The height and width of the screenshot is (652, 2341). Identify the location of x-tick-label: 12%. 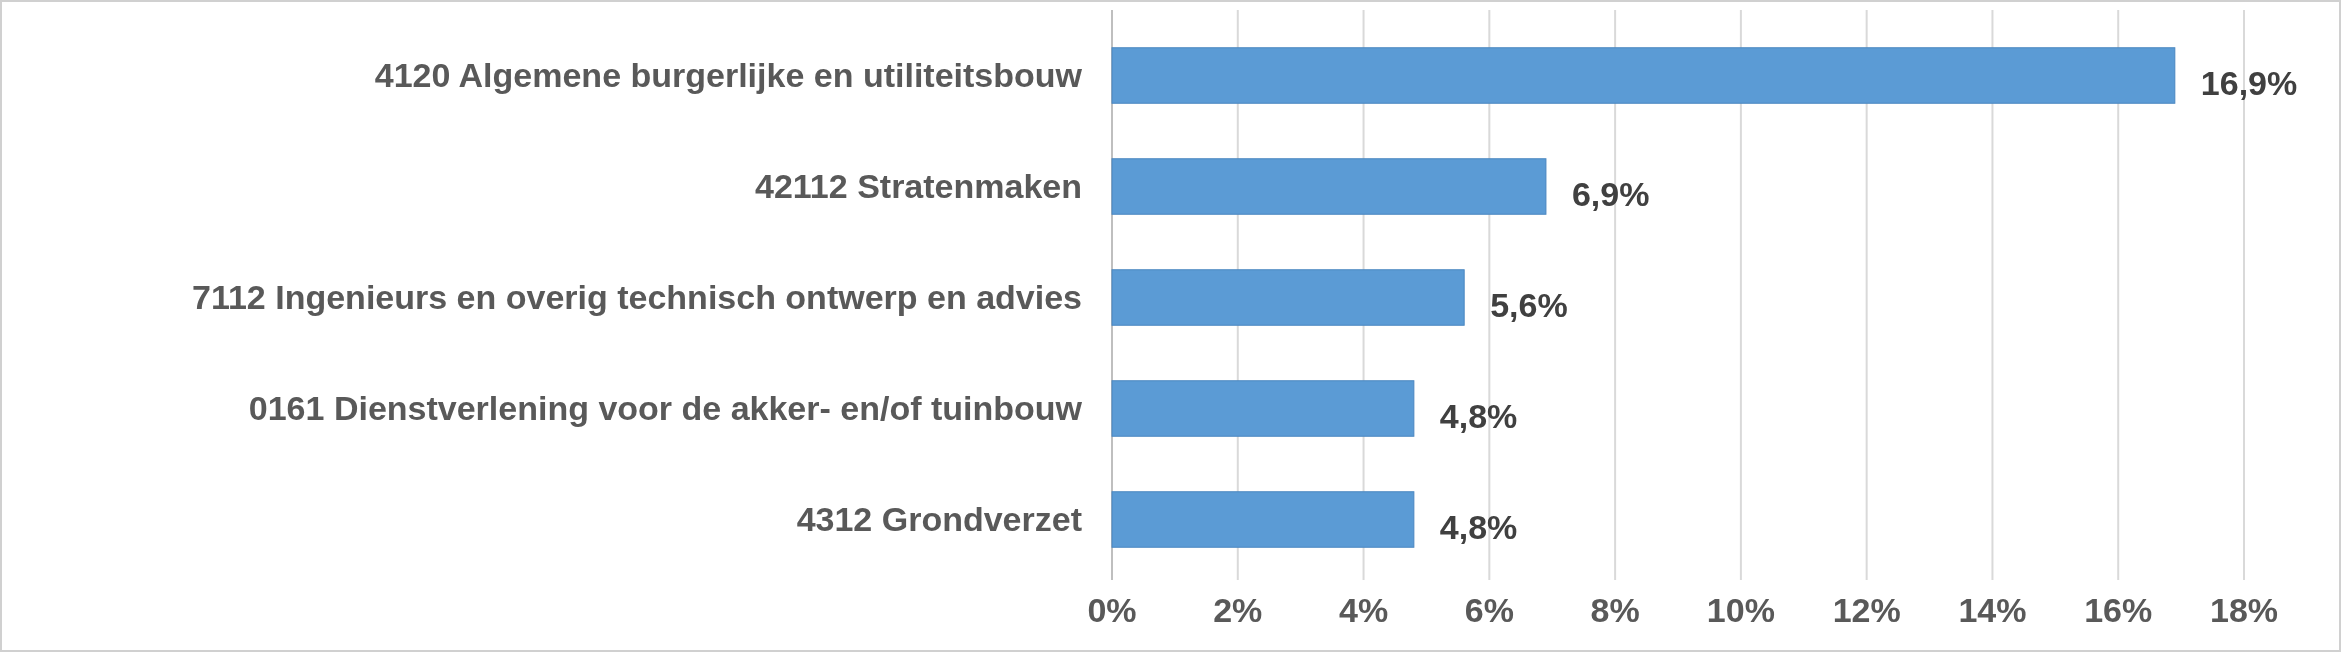
(1866, 610).